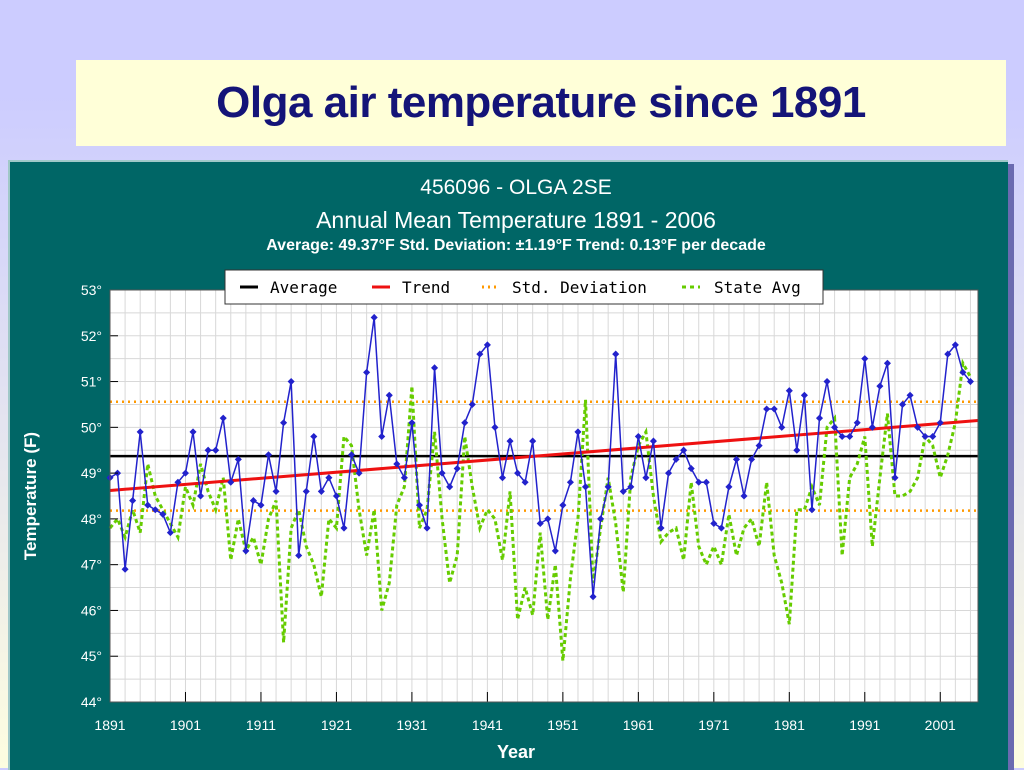  Describe the element at coordinates (562, 725) in the screenshot. I see `x-tick-label: 1951` at that location.